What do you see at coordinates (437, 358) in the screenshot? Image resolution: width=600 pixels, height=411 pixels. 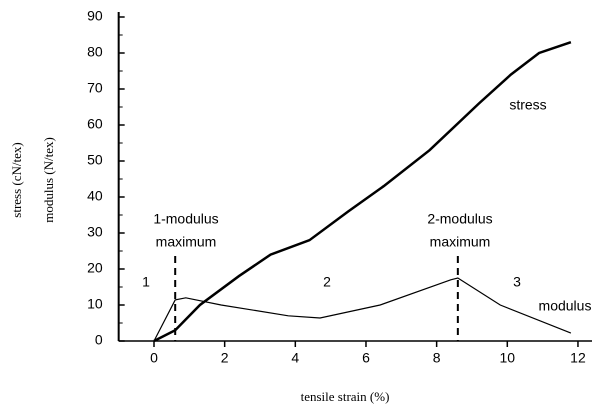 I see `x-tick-label: 8` at bounding box center [437, 358].